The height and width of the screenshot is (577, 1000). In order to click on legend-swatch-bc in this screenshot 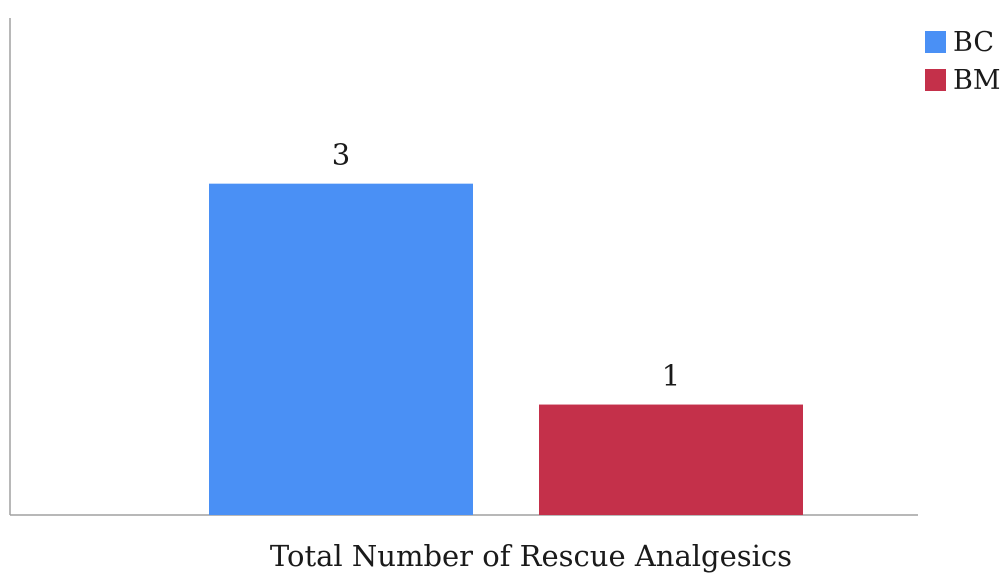, I will do `click(935, 42)`.